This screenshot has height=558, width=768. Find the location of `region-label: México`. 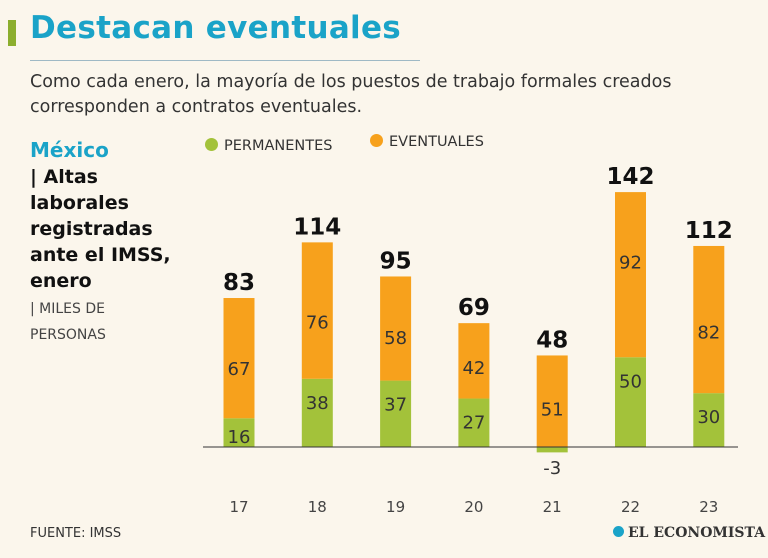

region-label: México is located at coordinates (69, 150).